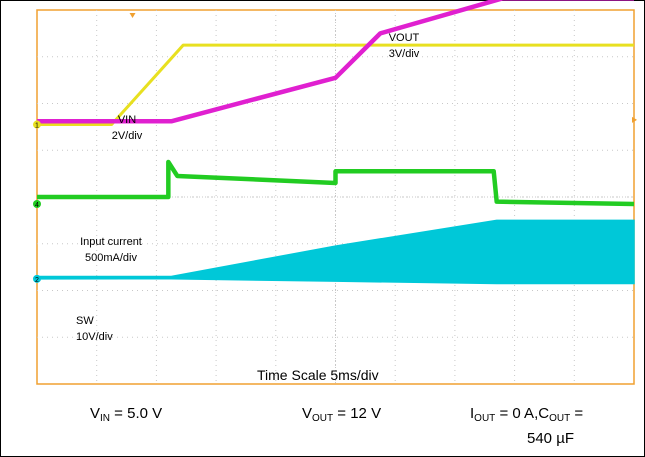 Image resolution: width=645 pixels, height=457 pixels. What do you see at coordinates (85, 321) in the screenshot?
I see `sw-label: SW` at bounding box center [85, 321].